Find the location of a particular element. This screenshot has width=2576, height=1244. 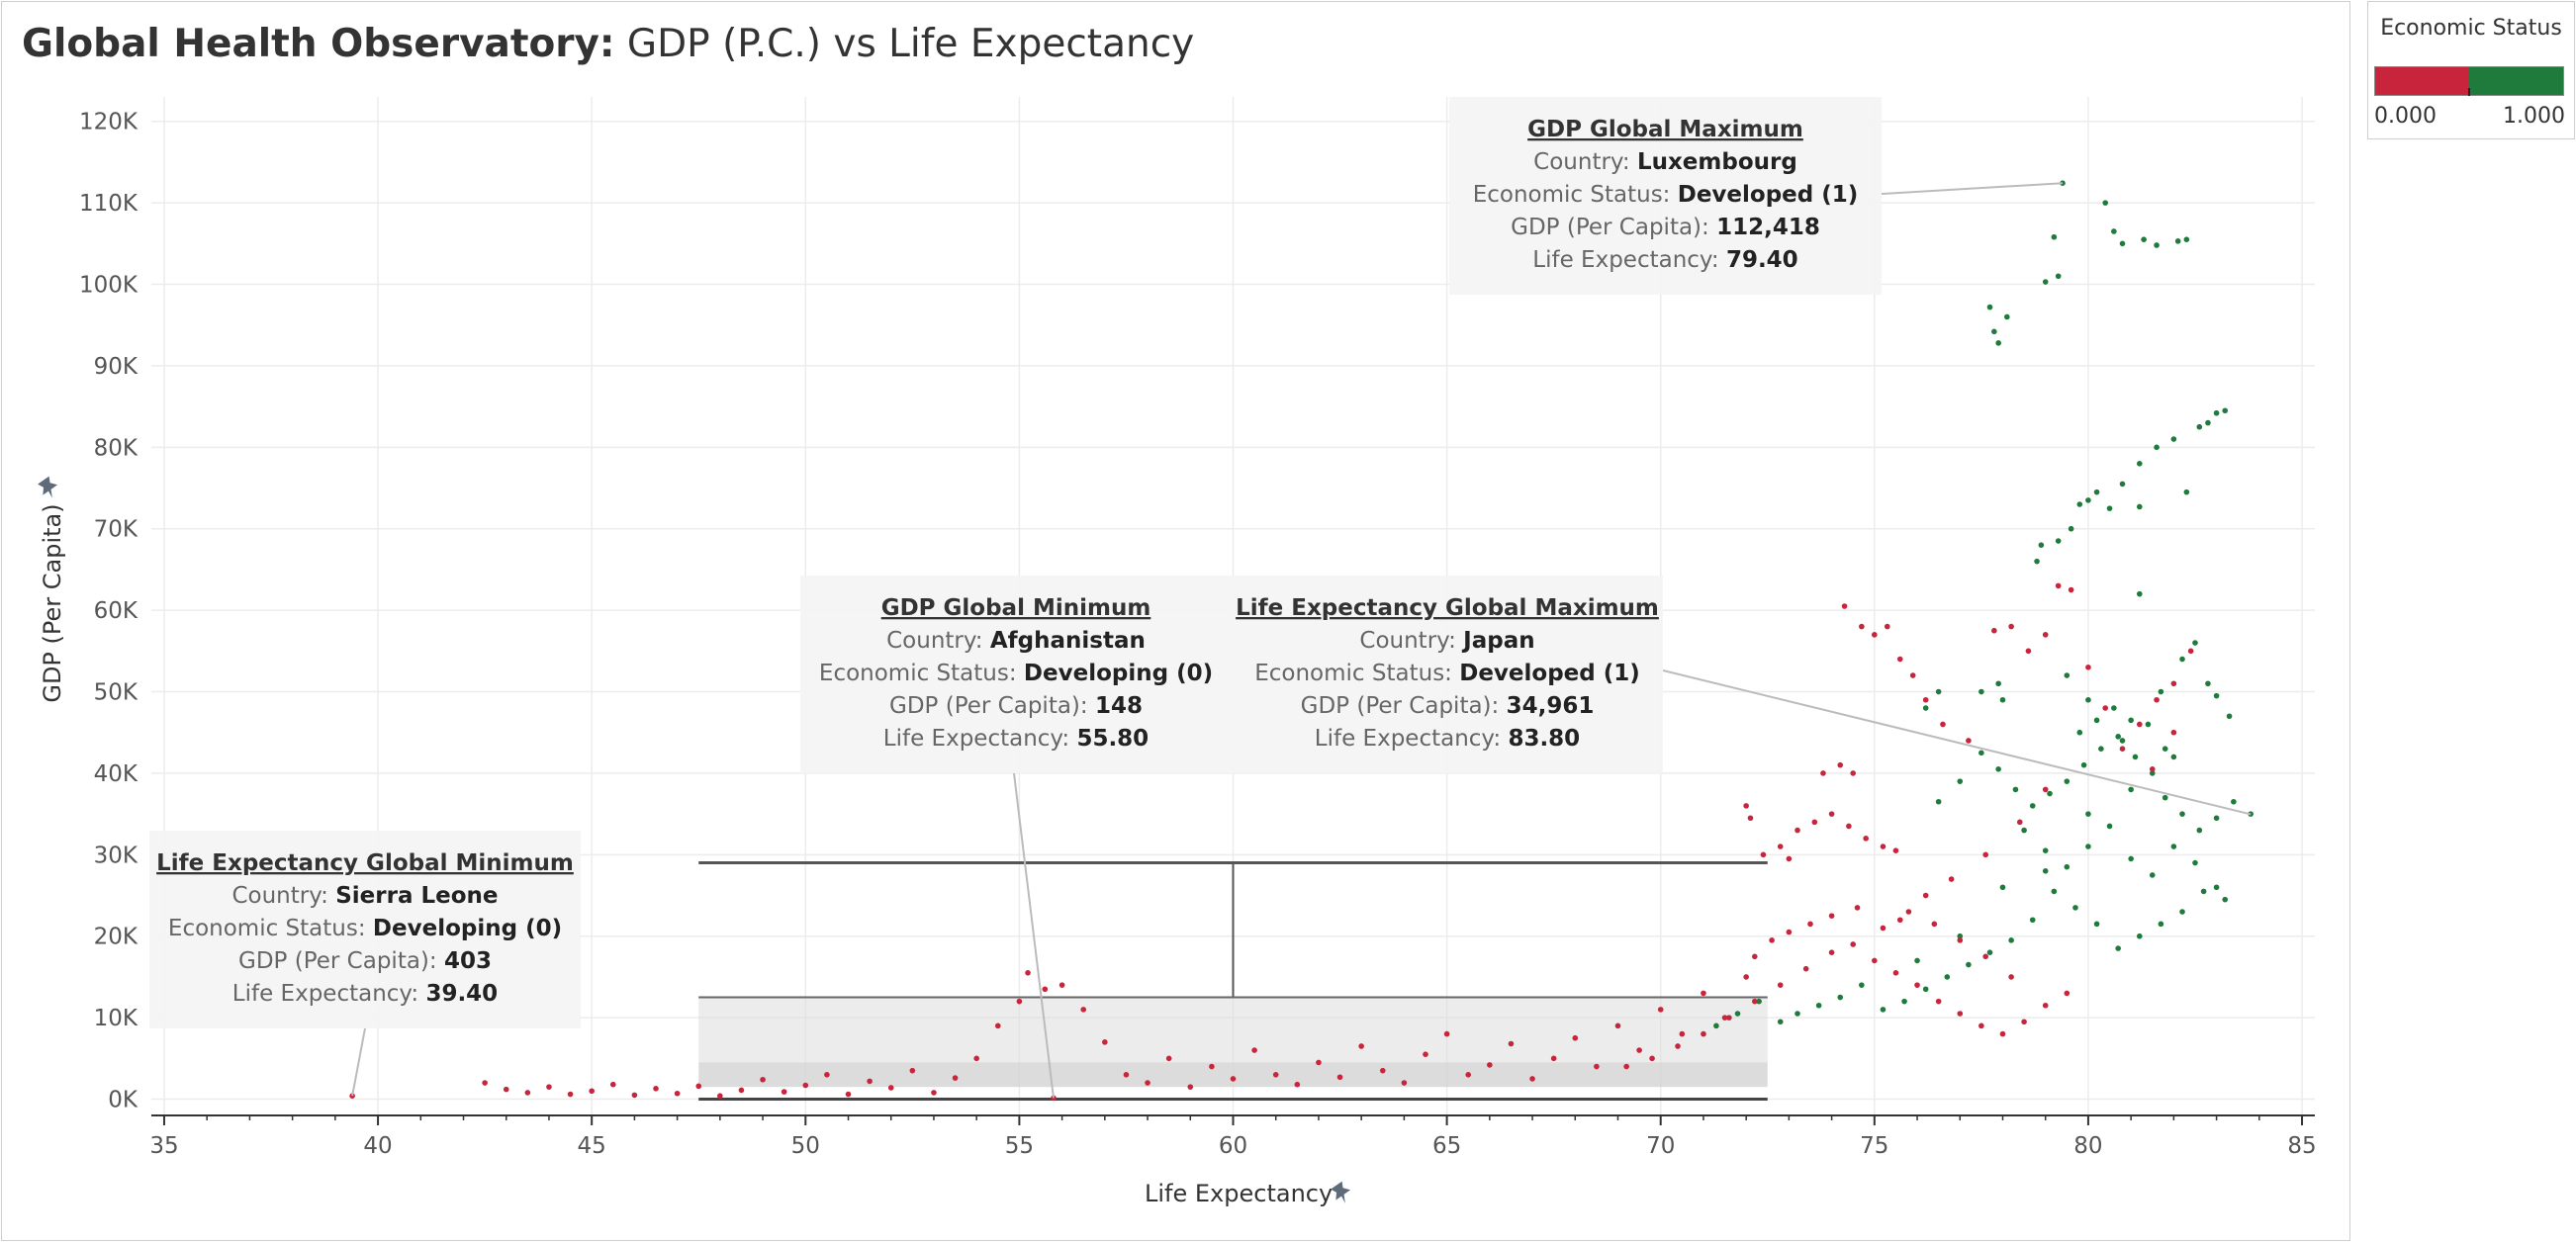

annotation-key: GDP (Per Capita): is located at coordinates (992, 706).